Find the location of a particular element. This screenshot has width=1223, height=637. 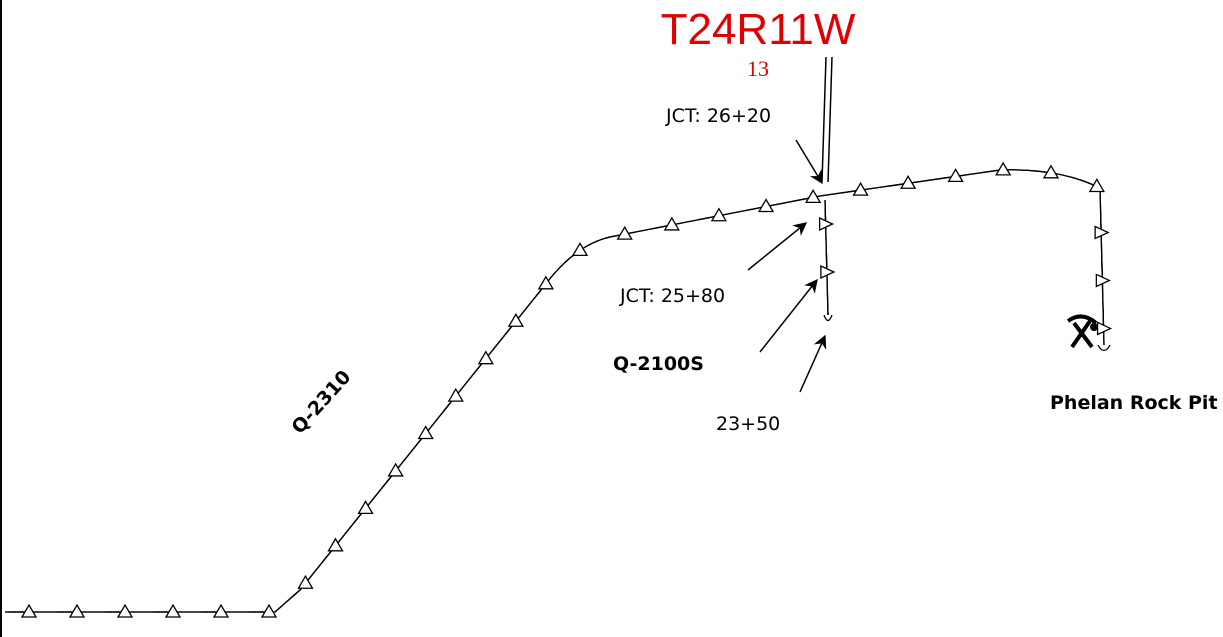

township-label: T24R11W is located at coordinates (758, 29).